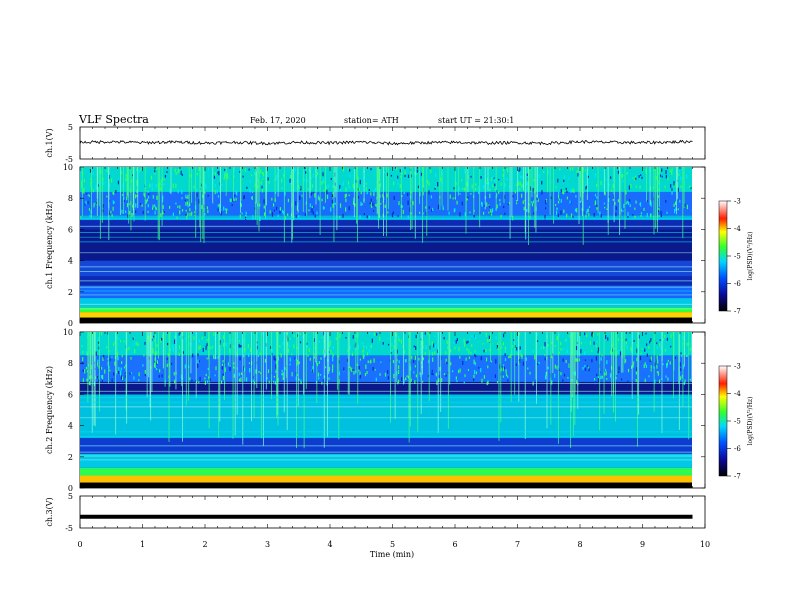 The width and height of the screenshot is (792, 612). I want to click on y-tick-label: 10, so click(68, 167).